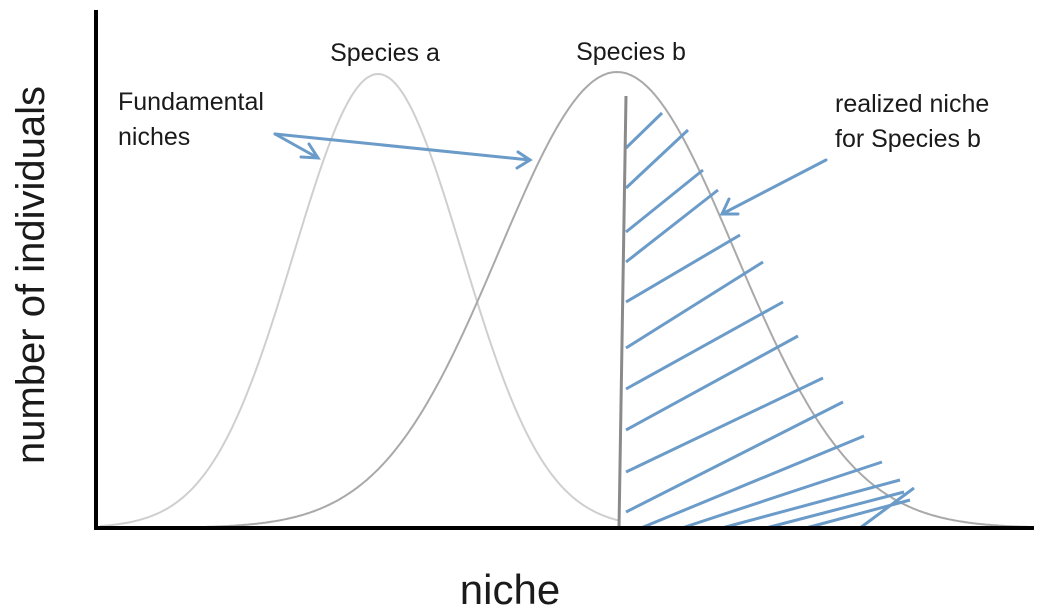  Describe the element at coordinates (622, 312) in the screenshot. I see `realized-niche-boundary` at that location.